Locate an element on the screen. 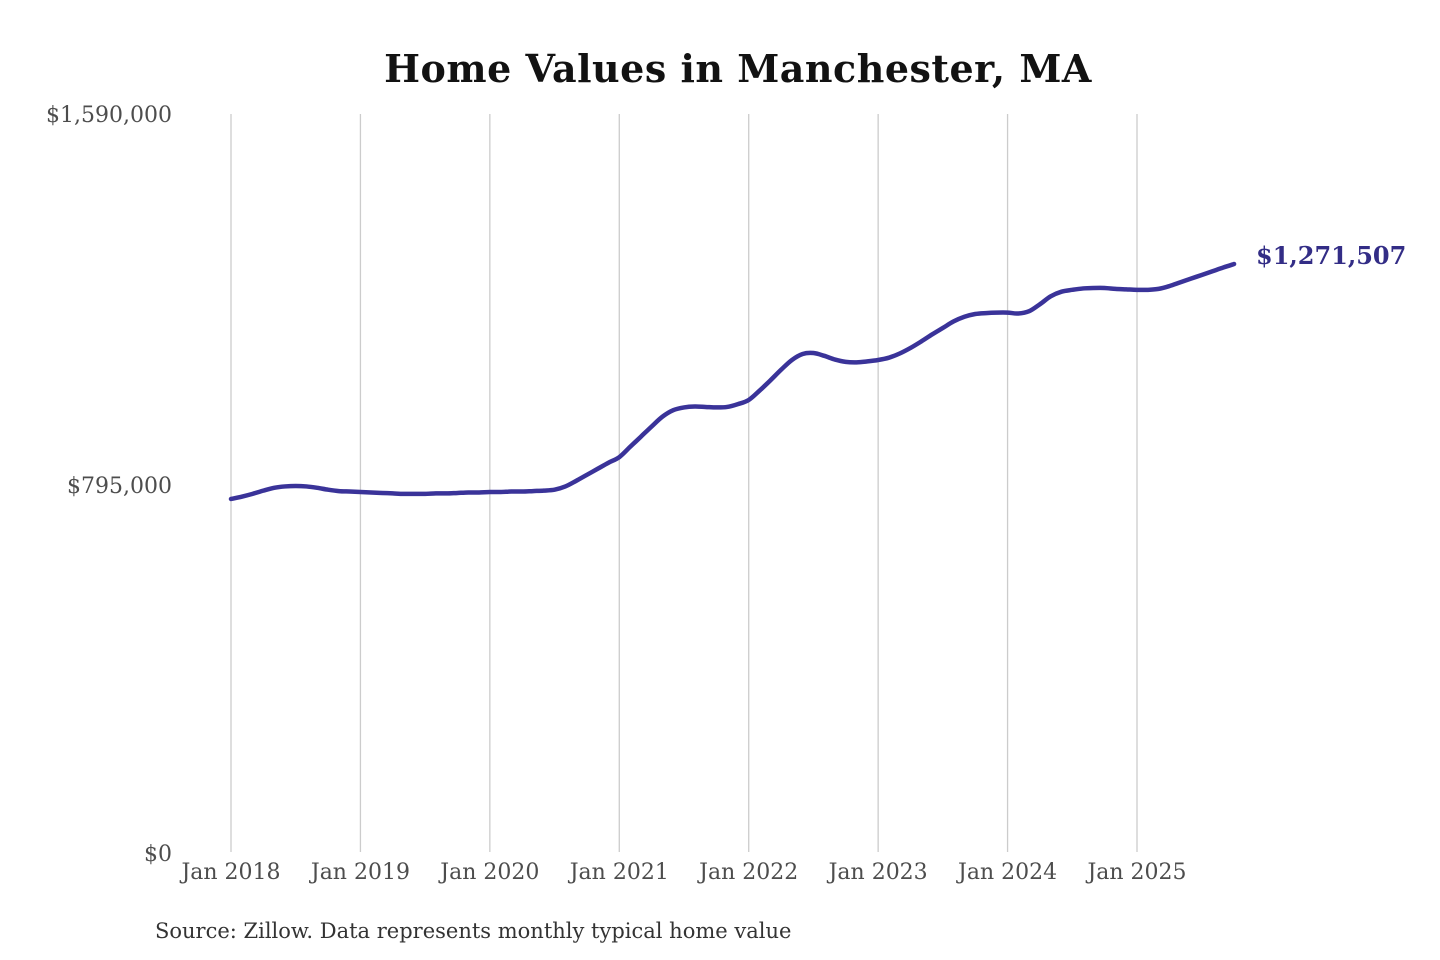 This screenshot has width=1440, height=960. x-axis-label: Jan 2022 is located at coordinates (749, 872).